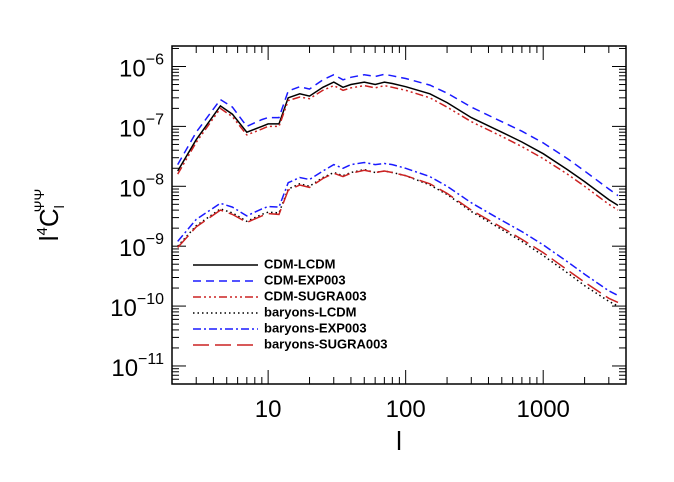  I want to click on y-tick-label: 10⁻⁸, so click(141, 186).